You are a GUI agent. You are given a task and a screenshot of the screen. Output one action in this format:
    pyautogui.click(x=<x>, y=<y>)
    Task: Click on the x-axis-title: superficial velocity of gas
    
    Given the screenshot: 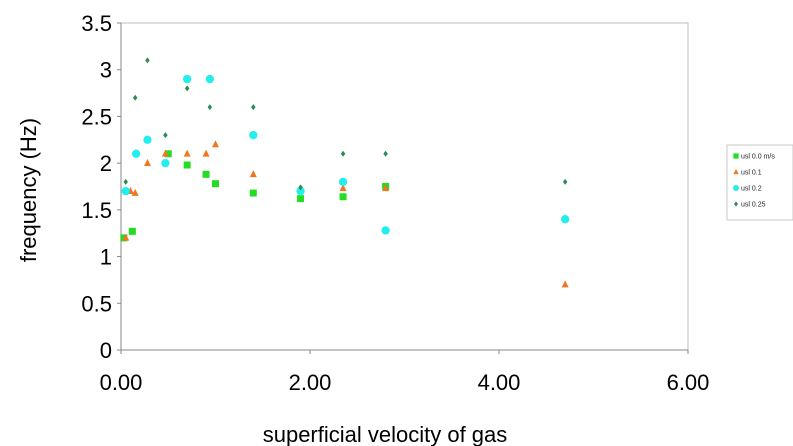 What is the action you would take?
    pyautogui.click(x=385, y=434)
    